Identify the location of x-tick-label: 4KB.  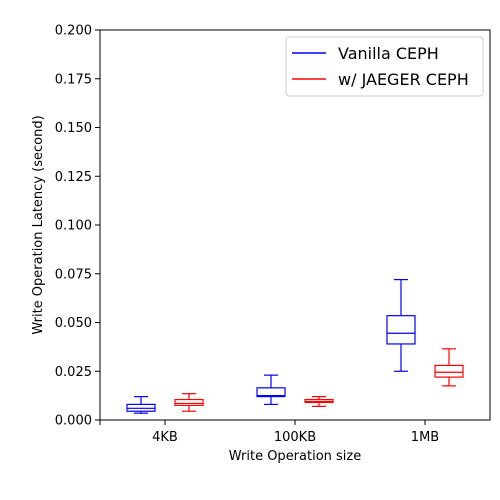
(165, 437).